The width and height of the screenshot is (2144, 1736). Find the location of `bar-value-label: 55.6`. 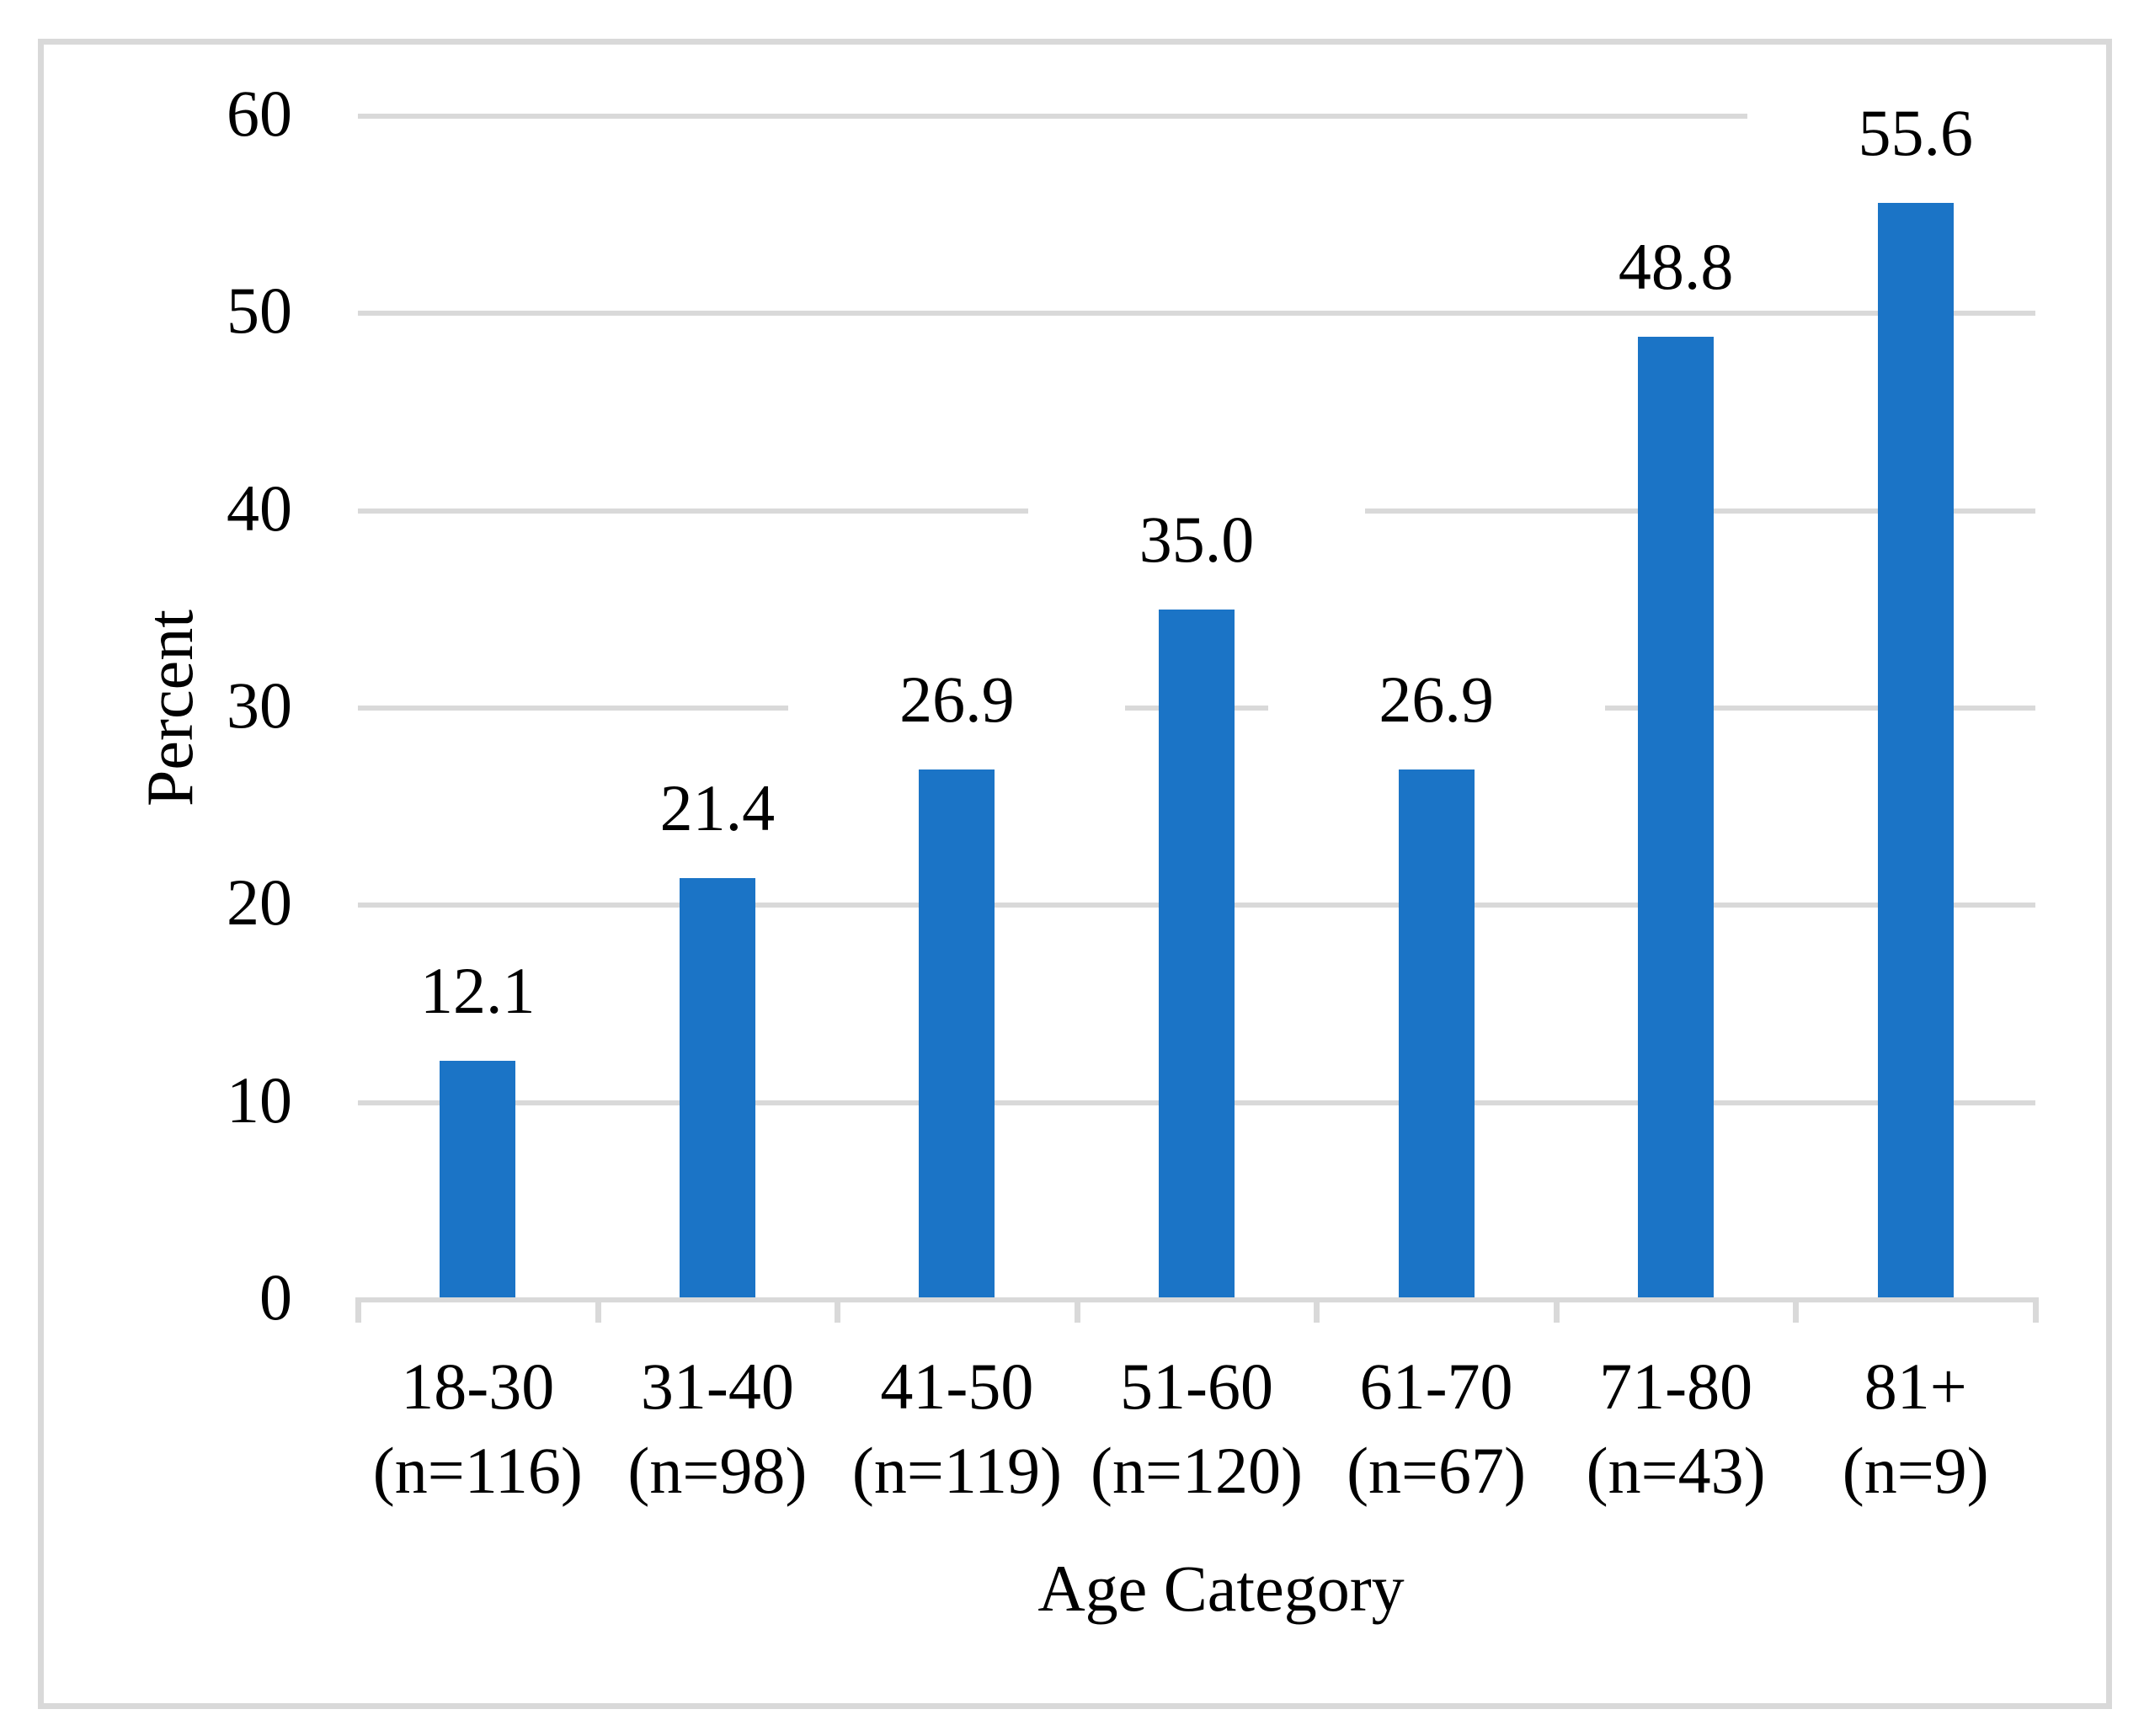

bar-value-label: 55.6 is located at coordinates (1915, 133).